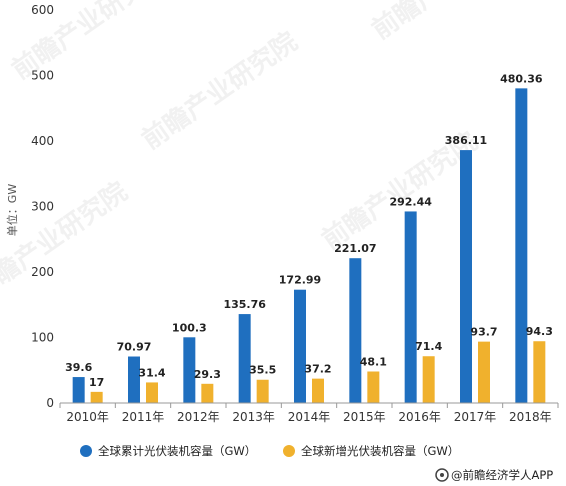  I want to click on x-tick-label: 2015年, so click(364, 417).